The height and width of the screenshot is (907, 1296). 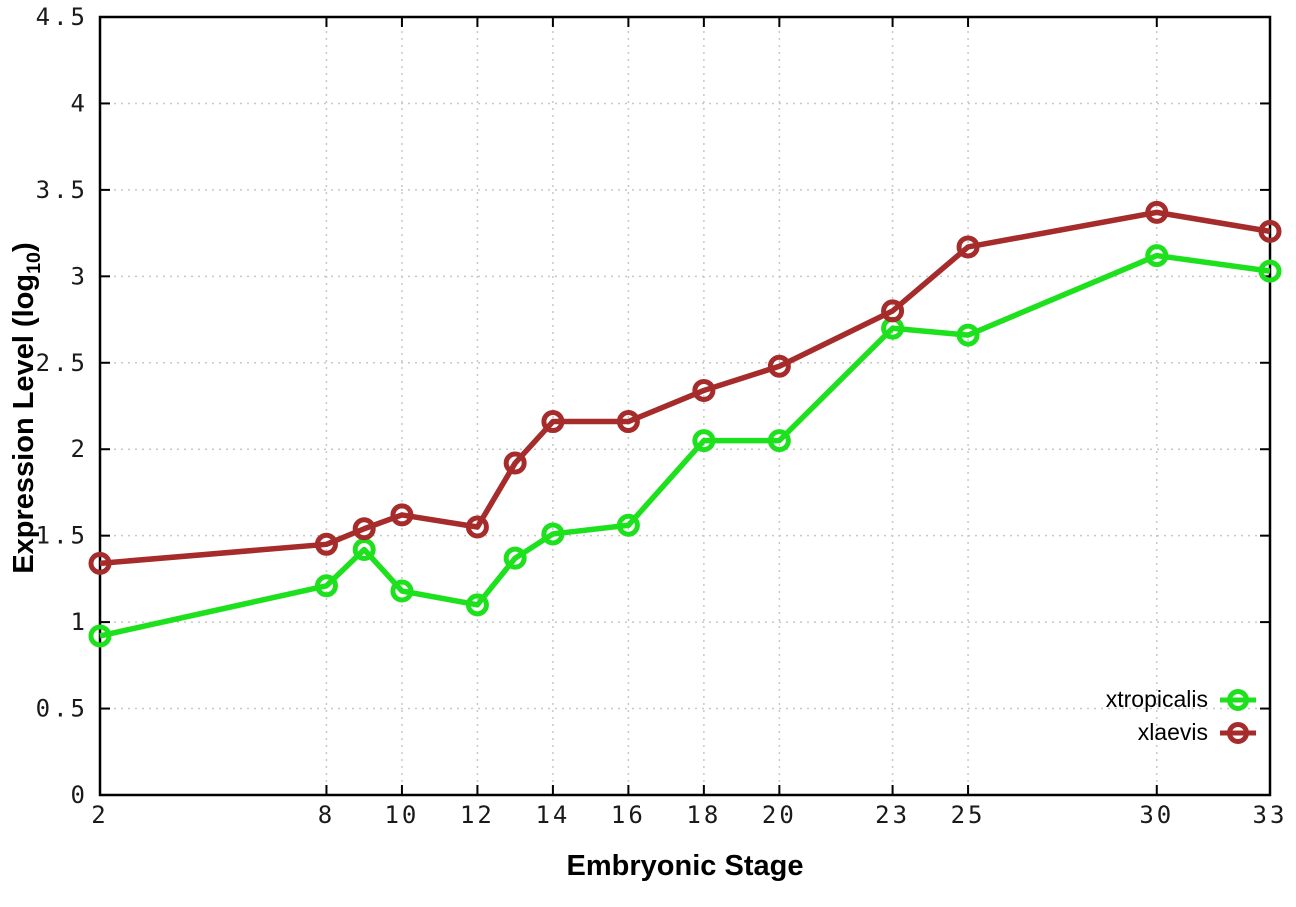 I want to click on y-tick-label: 2.5, so click(x=62, y=363).